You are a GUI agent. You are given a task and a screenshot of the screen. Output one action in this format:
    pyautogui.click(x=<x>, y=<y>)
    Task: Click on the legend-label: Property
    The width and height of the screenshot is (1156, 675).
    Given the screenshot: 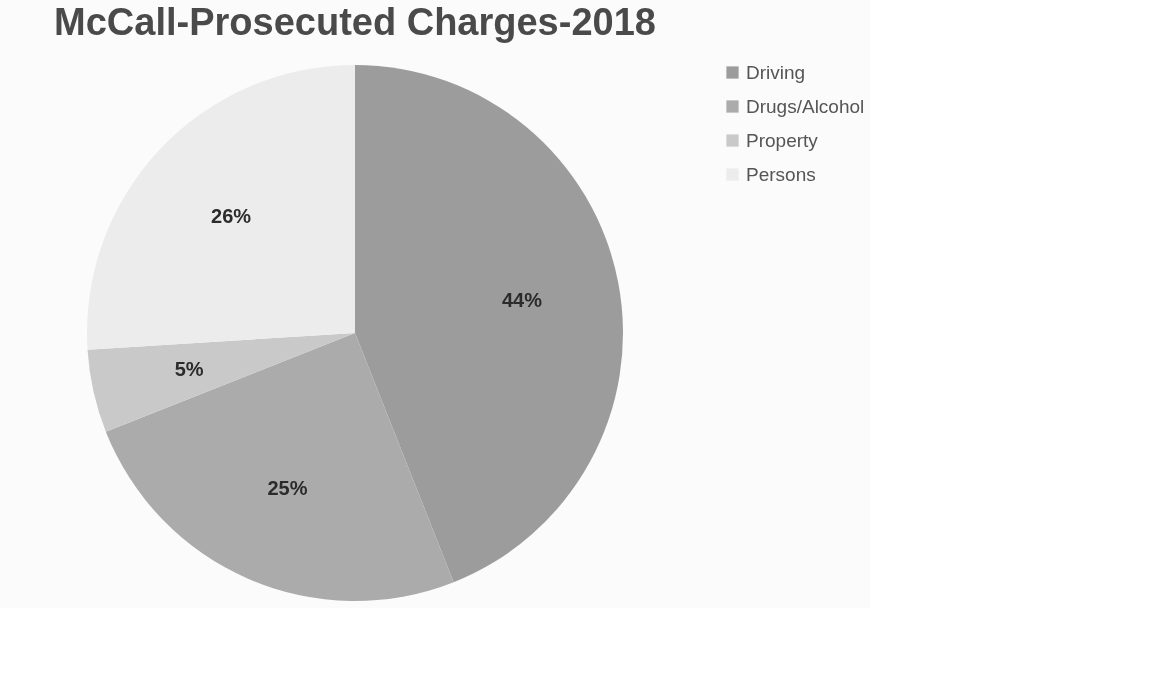 What is the action you would take?
    pyautogui.click(x=782, y=140)
    